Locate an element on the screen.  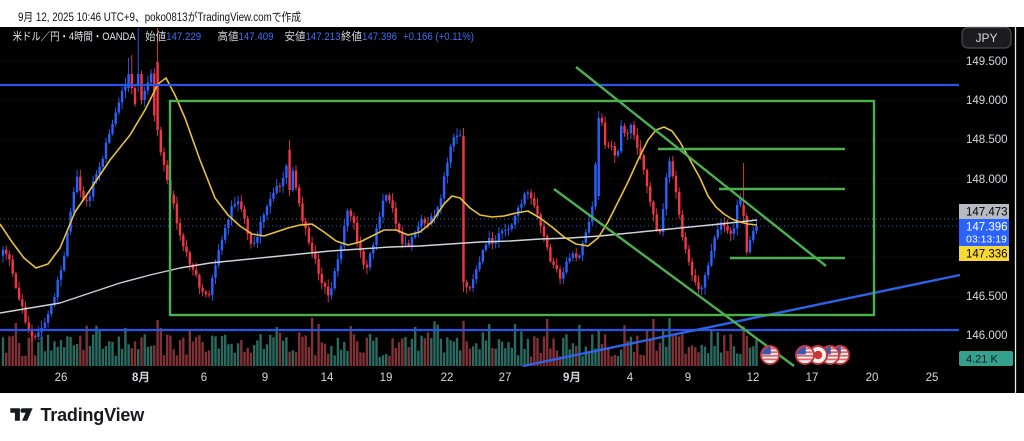
svg-text: 147.473 is located at coordinates (987, 213).